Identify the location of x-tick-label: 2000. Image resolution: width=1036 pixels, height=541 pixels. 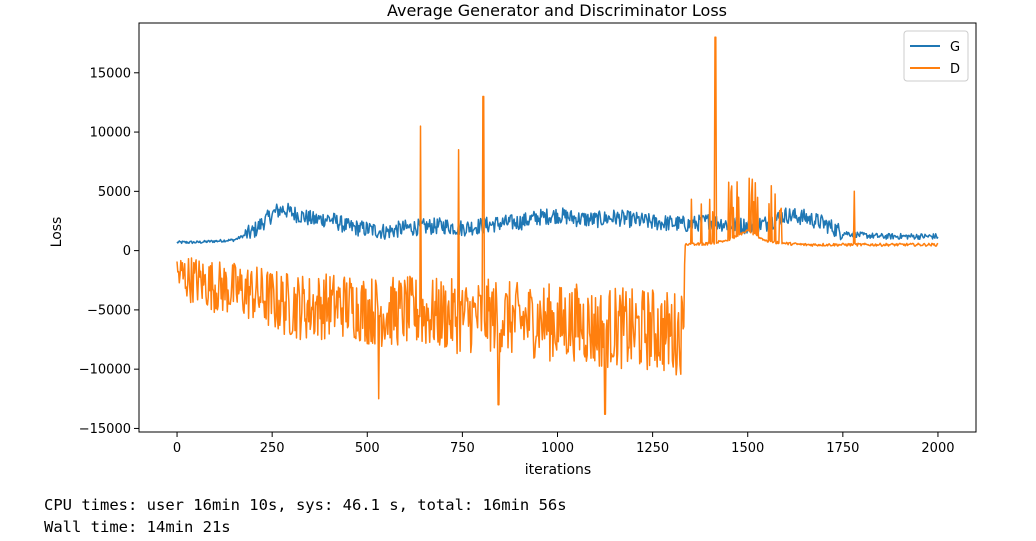
(937, 448).